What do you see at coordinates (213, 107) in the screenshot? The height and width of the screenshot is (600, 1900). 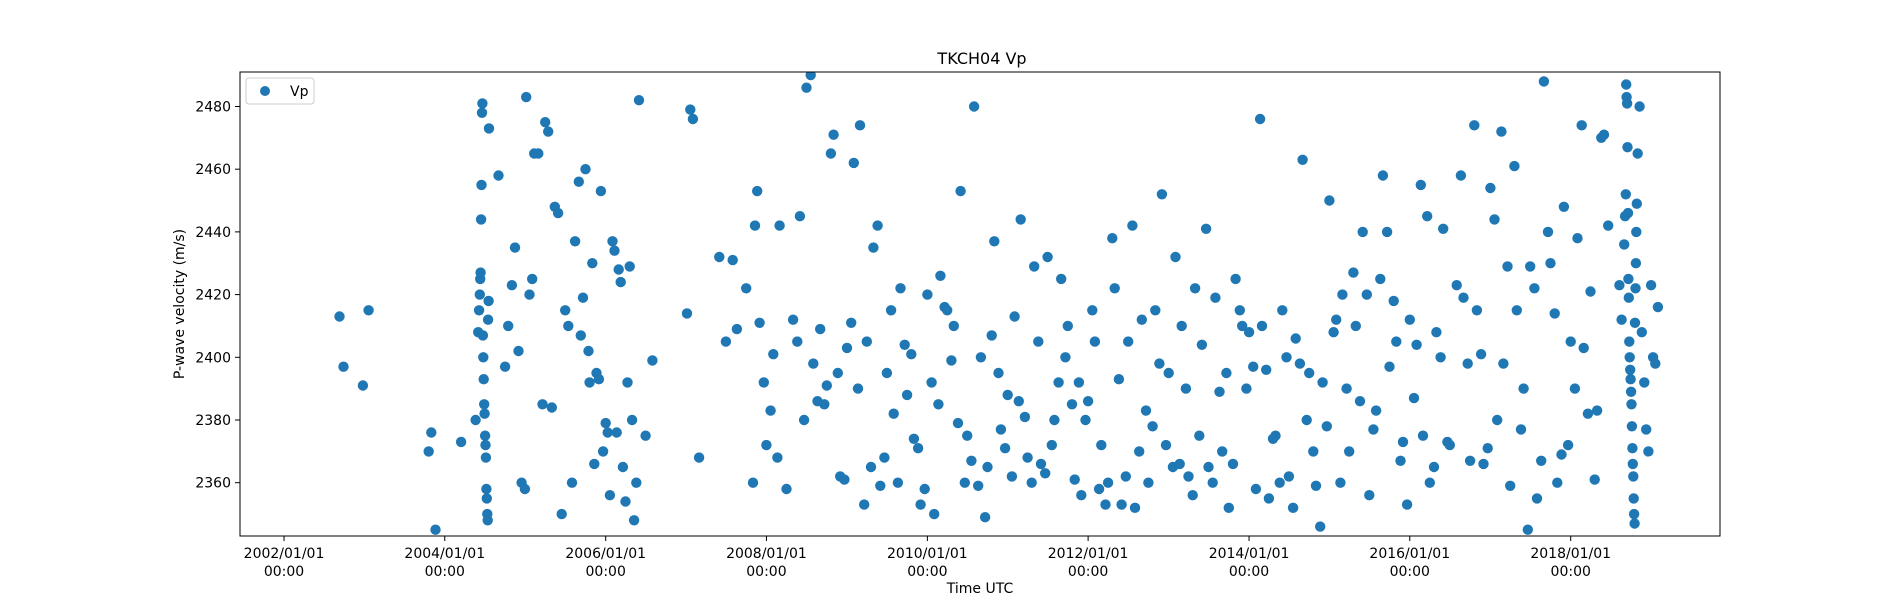 I see `y-tick-label-6: 2480` at bounding box center [213, 107].